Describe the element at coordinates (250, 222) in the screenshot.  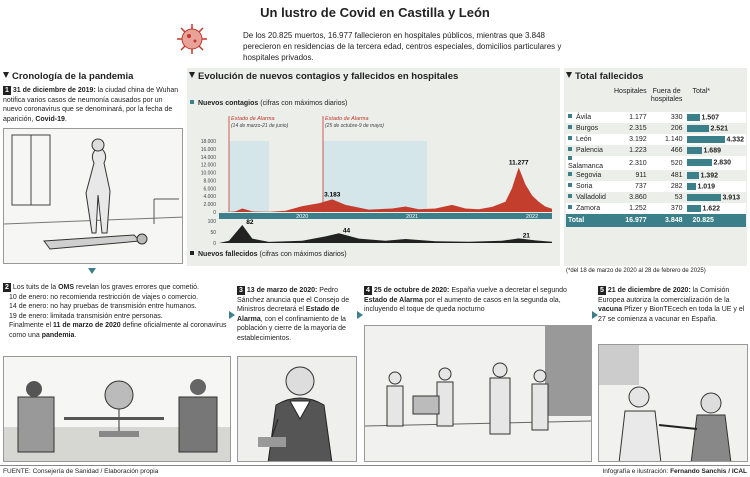
I see `peak-label: 82` at that location.